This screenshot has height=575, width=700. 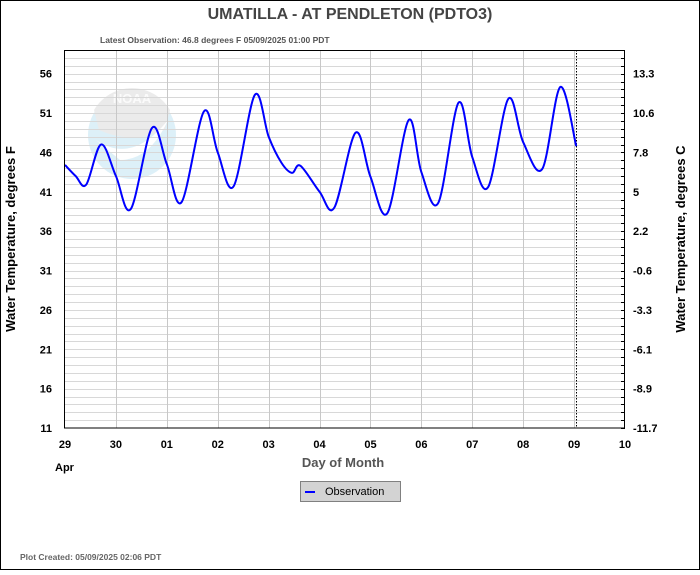 I want to click on y-right-tick-label: -11.7, so click(x=645, y=429).